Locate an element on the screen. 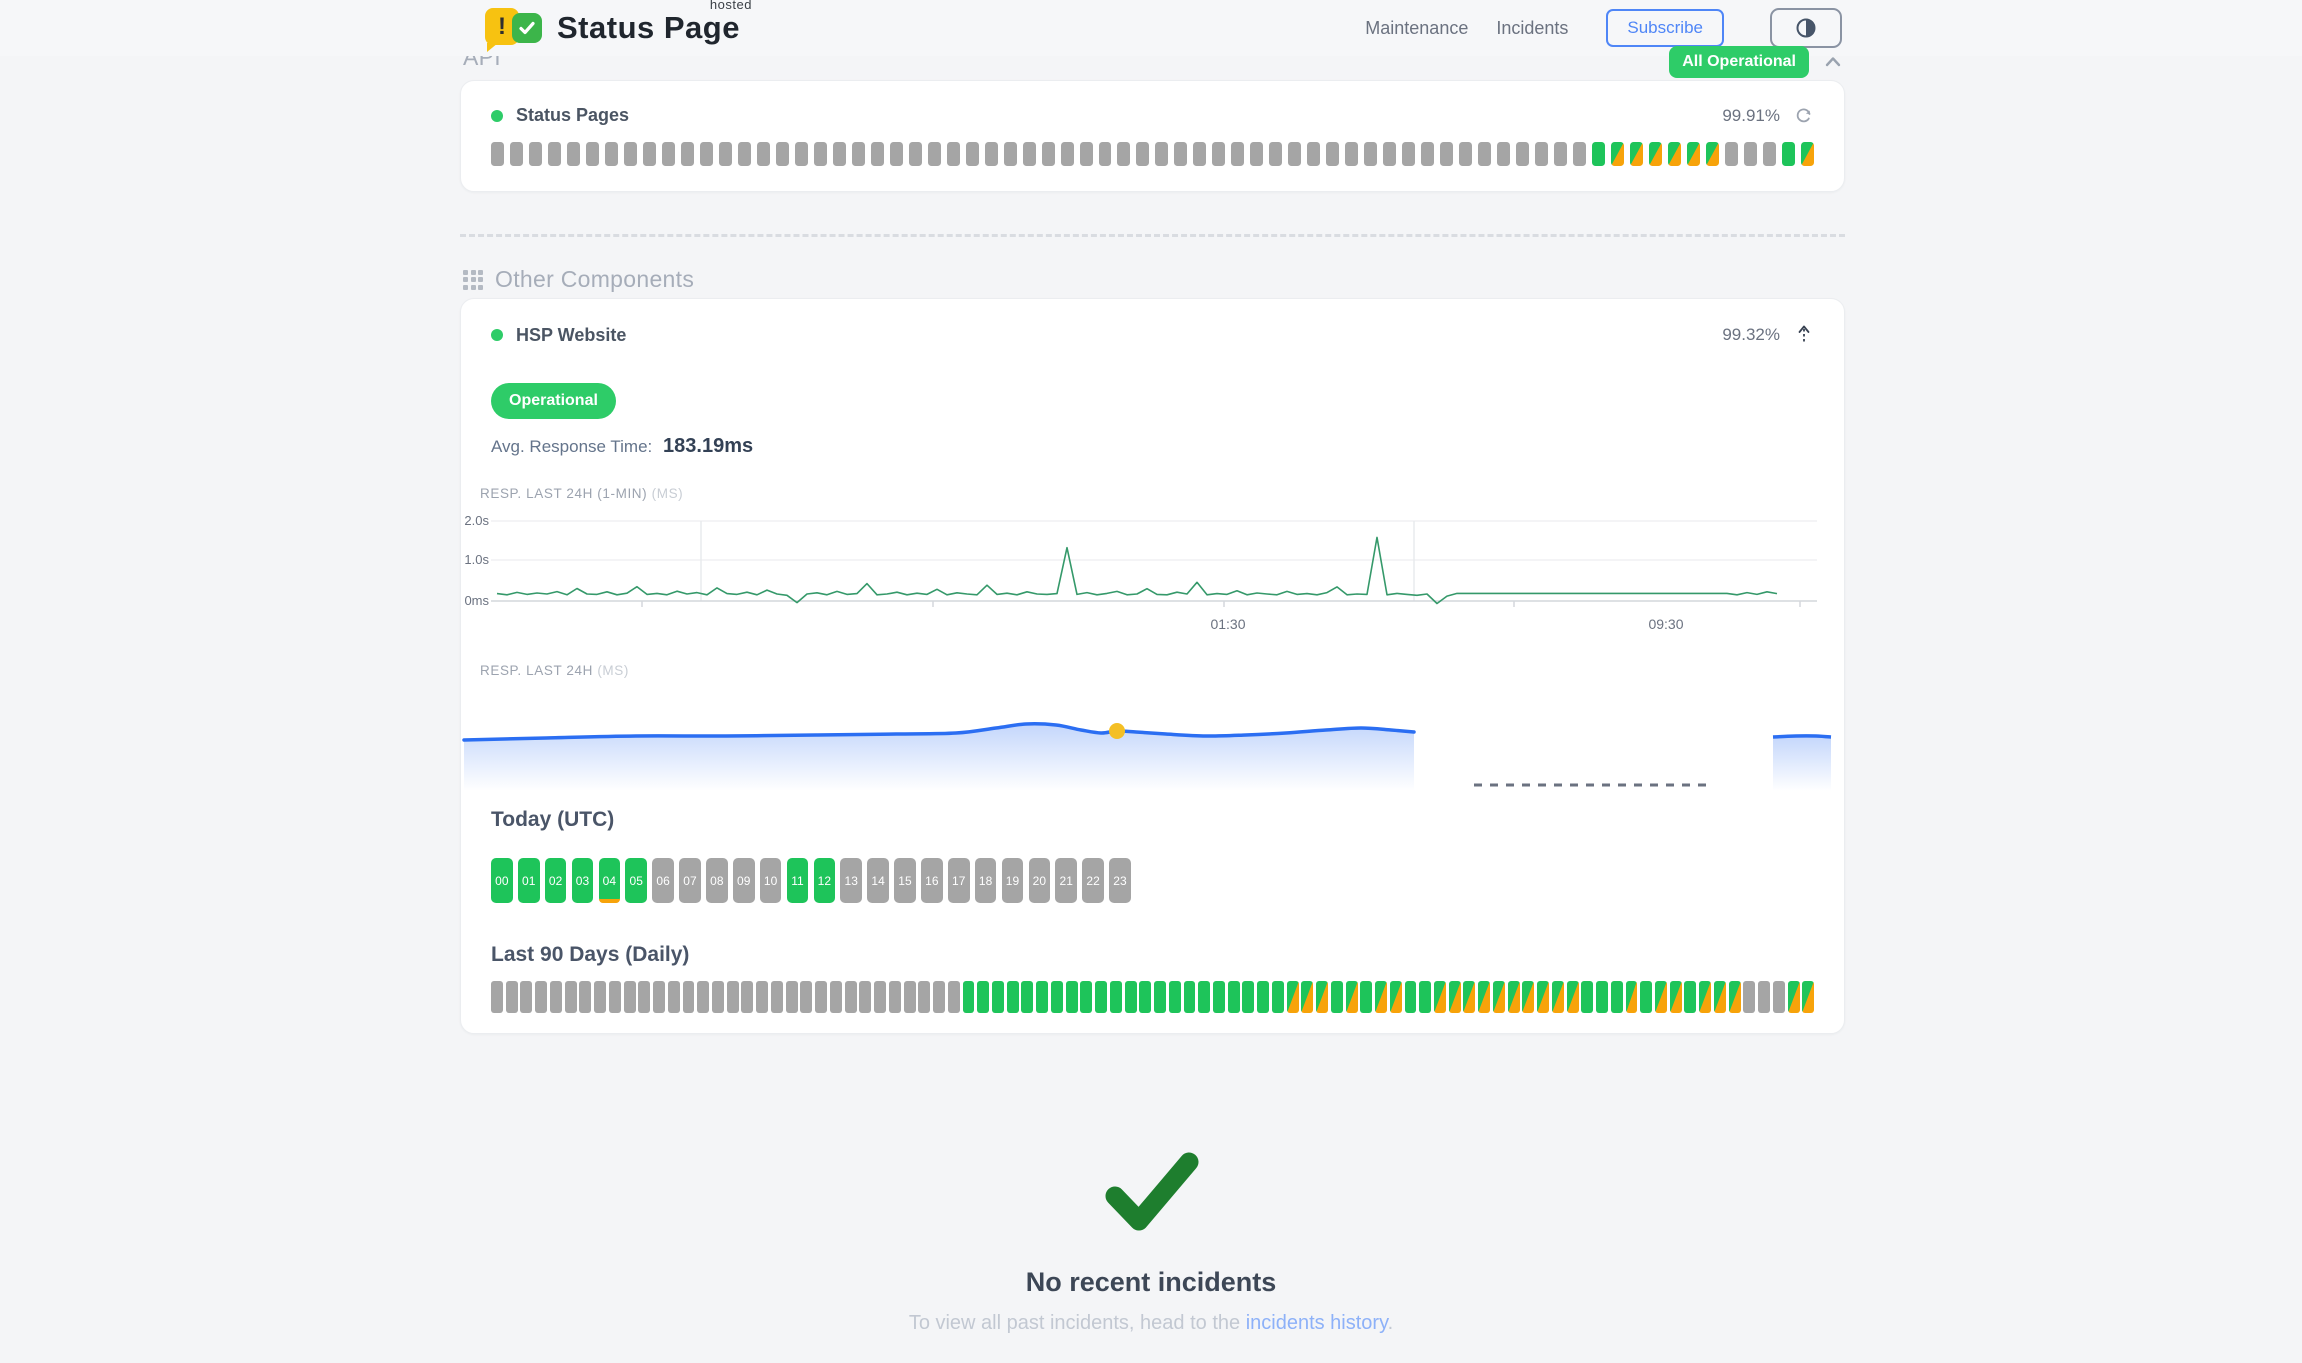 The height and width of the screenshot is (1363, 2302). component-name: Status Pages is located at coordinates (573, 115).